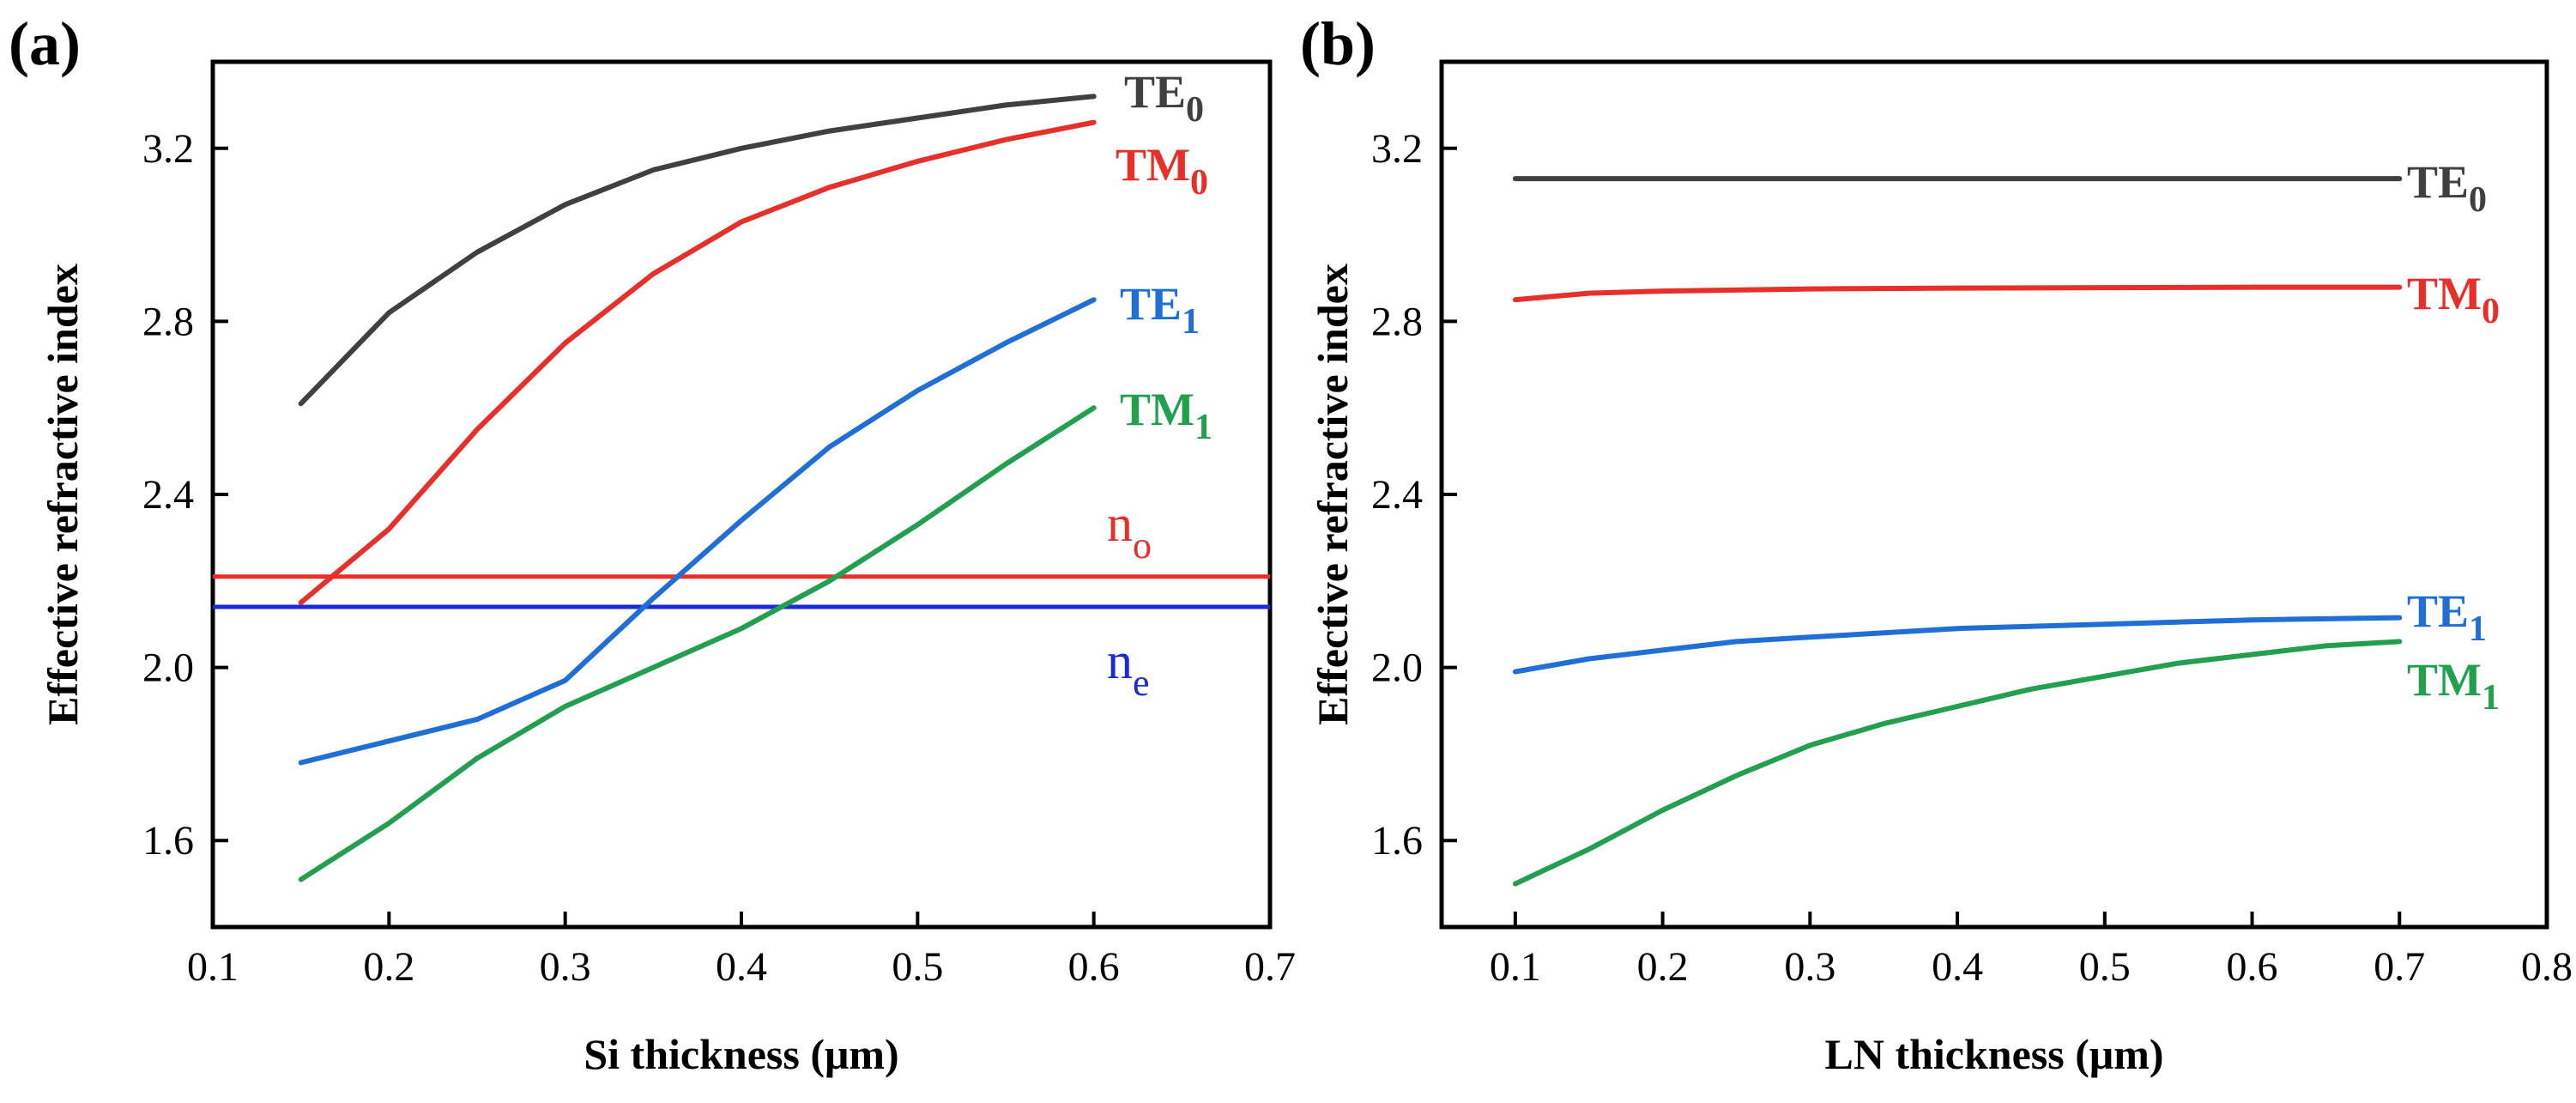 The image size is (2576, 1103). What do you see at coordinates (1129, 531) in the screenshot?
I see `reference-line-label: no` at bounding box center [1129, 531].